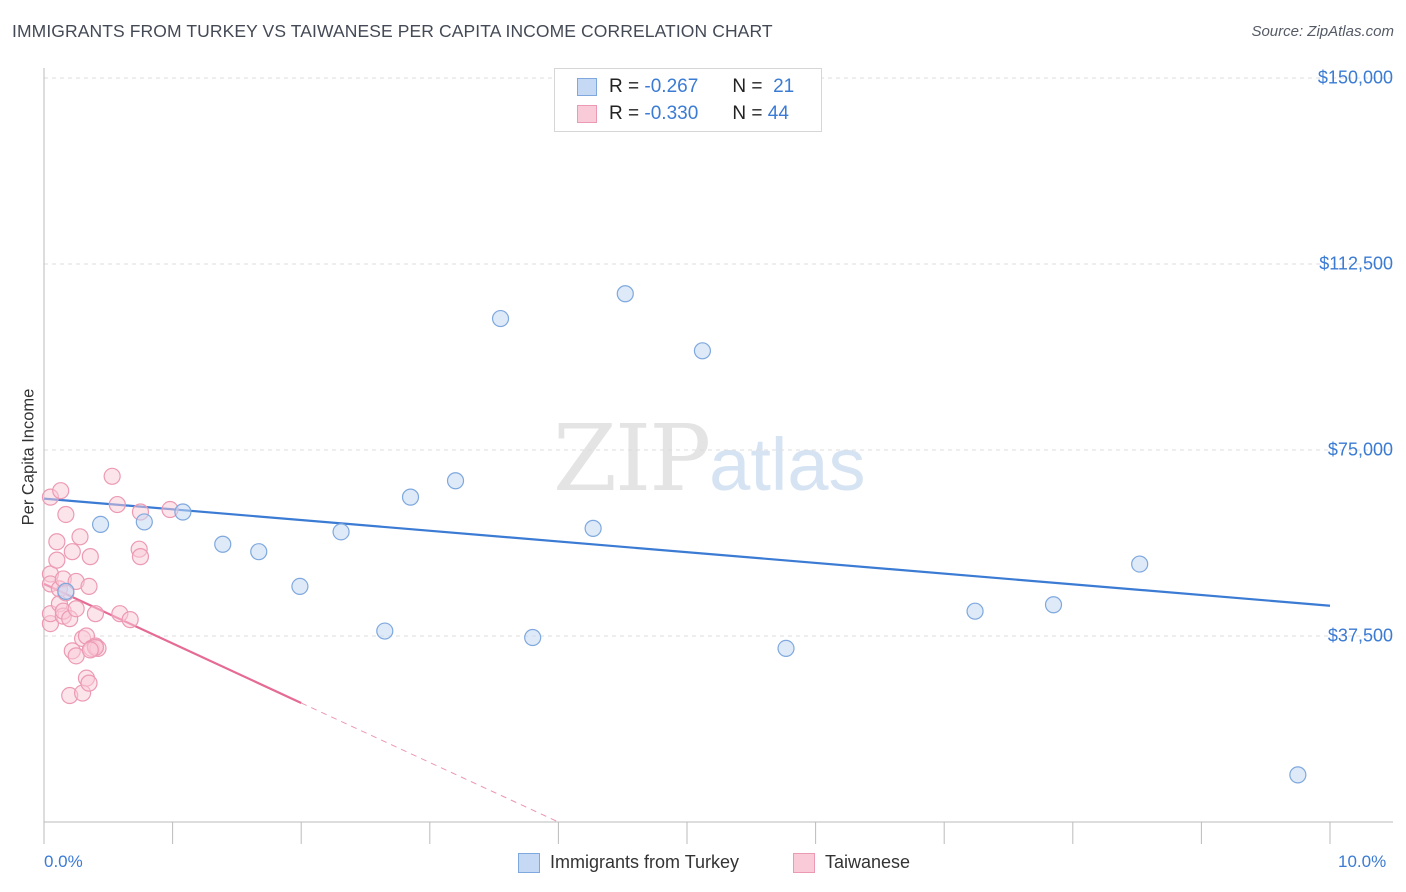 The height and width of the screenshot is (892, 1406). I want to click on watermark-atlas: atlas, so click(787, 464).